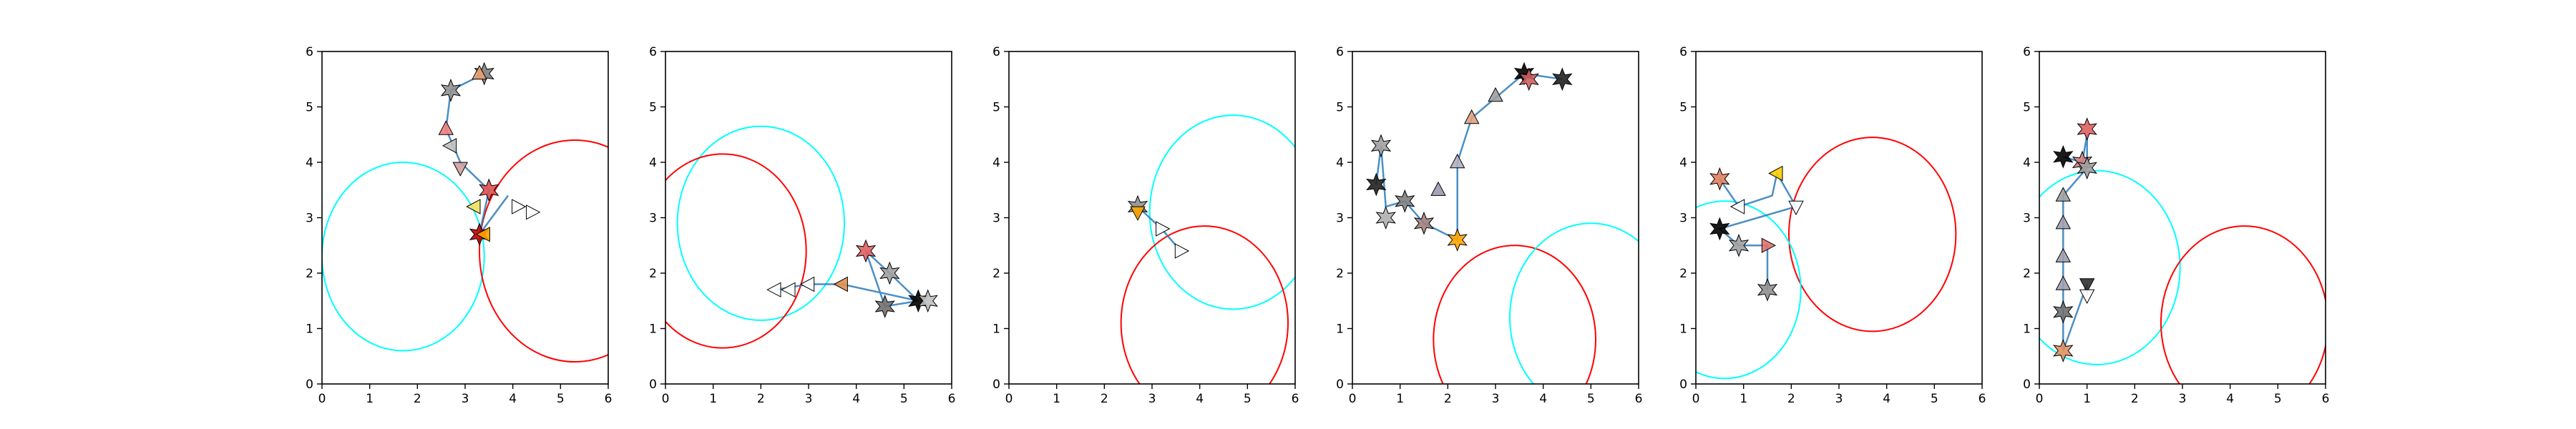  What do you see at coordinates (1489, 225) in the screenshot?
I see `subplot-4: 0 1 2 3 4 5 6 0 1 2 3 4 5 6` at bounding box center [1489, 225].